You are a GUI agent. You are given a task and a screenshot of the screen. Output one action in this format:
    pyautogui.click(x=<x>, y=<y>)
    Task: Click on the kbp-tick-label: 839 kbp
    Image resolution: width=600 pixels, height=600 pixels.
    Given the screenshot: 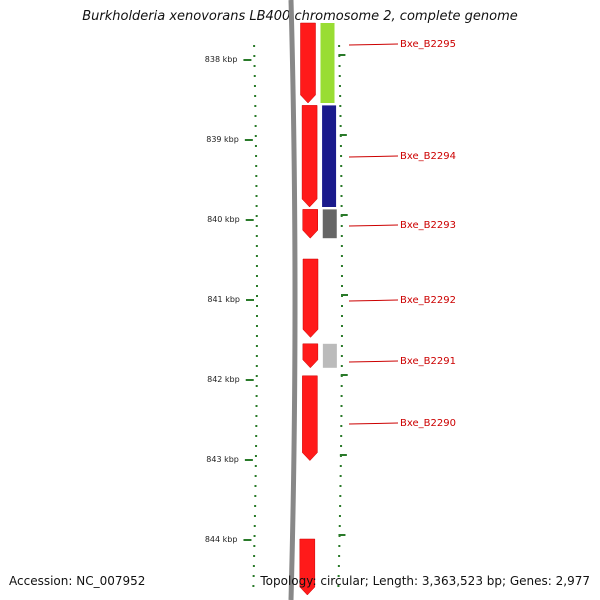 What is the action you would take?
    pyautogui.click(x=222, y=139)
    